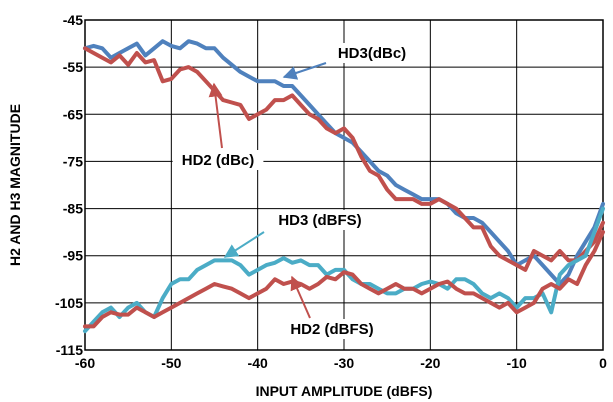 Image resolution: width=613 pixels, height=402 pixels. Describe the element at coordinates (517, 363) in the screenshot. I see `x-tick-label: -10` at that location.